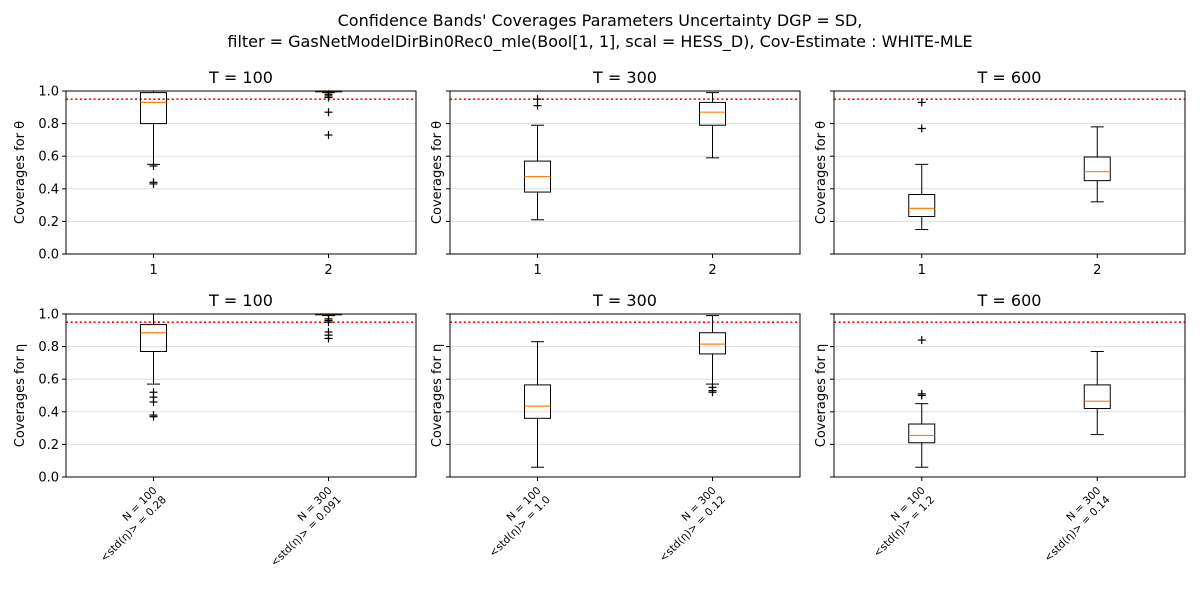 The height and width of the screenshot is (600, 1200). Describe the element at coordinates (1073, 524) in the screenshot. I see `x-tick-label: N = 300<std(η)> = 0.14` at that location.